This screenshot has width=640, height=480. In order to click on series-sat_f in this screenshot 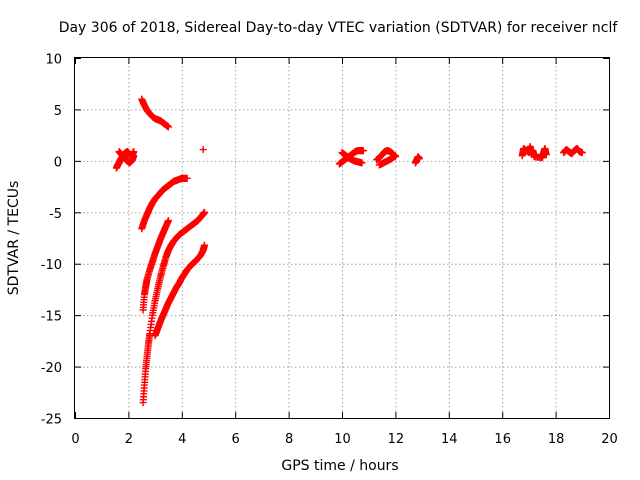, I will do `click(173, 307)`.